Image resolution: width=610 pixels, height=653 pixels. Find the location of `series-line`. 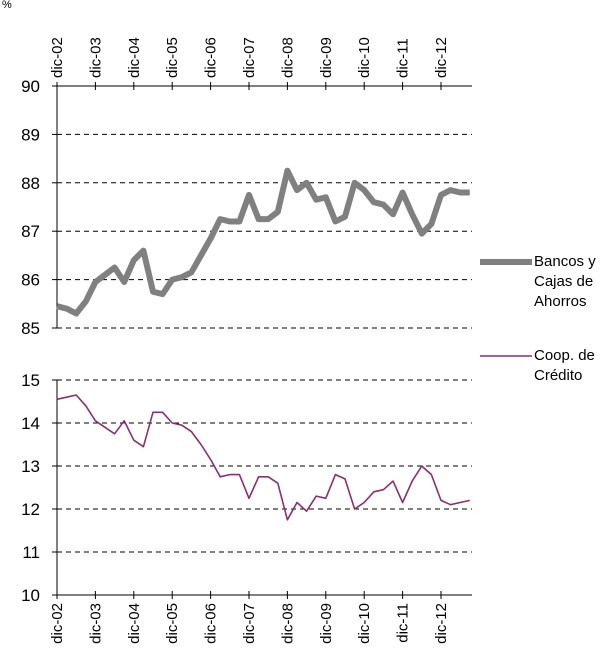

series-line is located at coordinates (263, 457).